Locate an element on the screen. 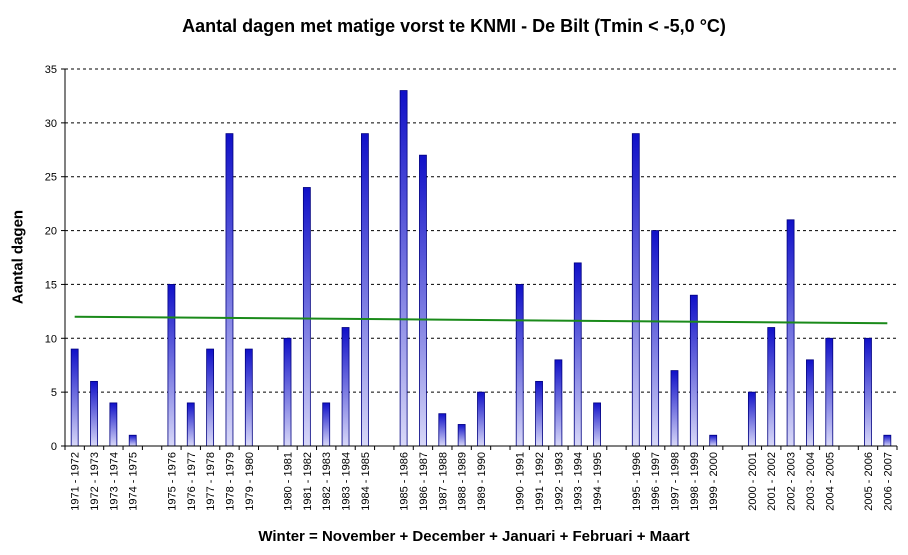 This screenshot has height=555, width=908. y-tick-label: 10 is located at coordinates (51, 339).